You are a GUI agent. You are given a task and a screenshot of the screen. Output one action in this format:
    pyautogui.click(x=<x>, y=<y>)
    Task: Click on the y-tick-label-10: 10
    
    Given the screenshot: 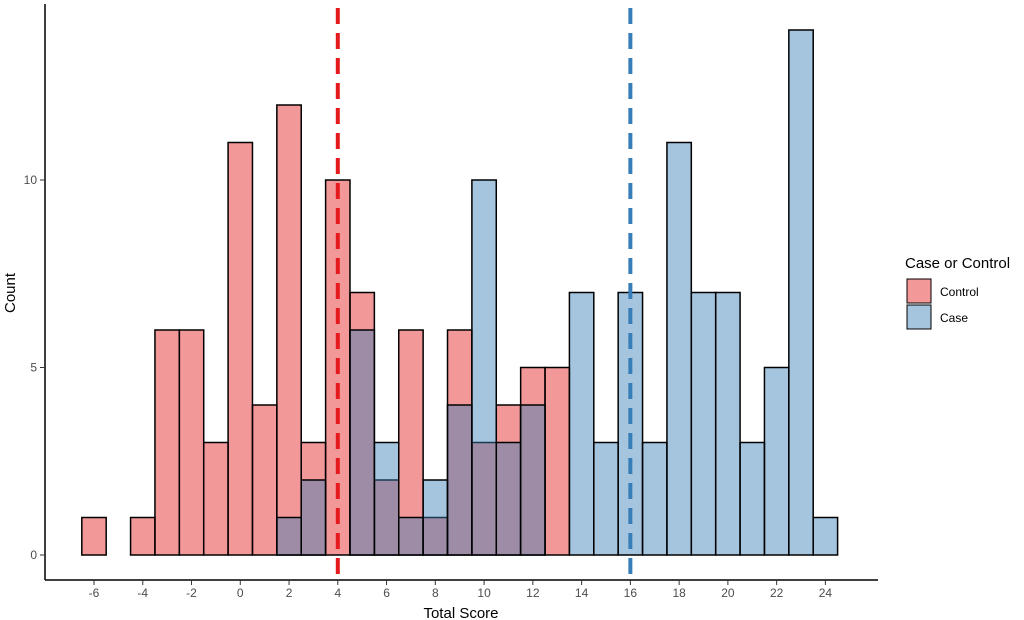 What is the action you would take?
    pyautogui.click(x=31, y=180)
    